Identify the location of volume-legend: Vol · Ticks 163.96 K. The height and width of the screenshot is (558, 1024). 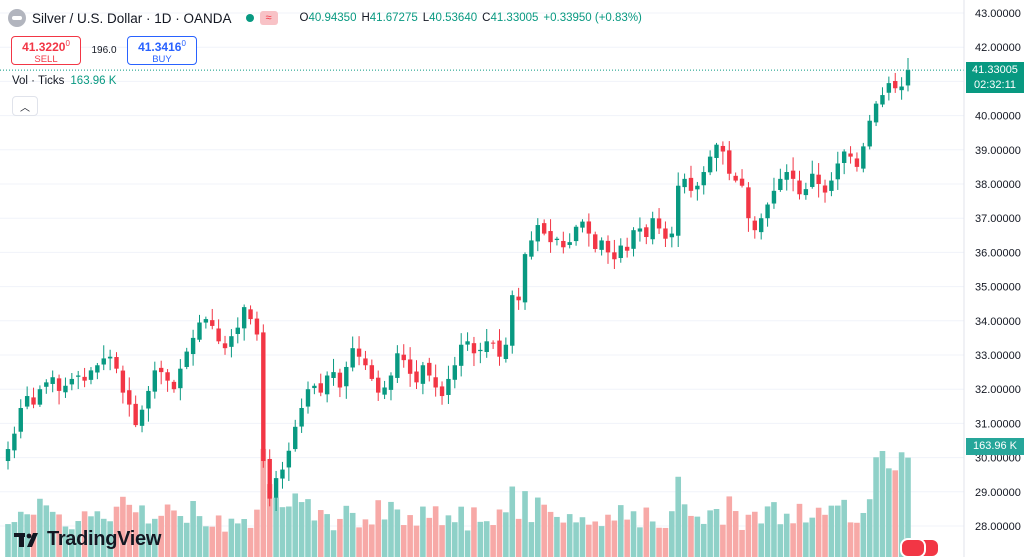
(64, 81).